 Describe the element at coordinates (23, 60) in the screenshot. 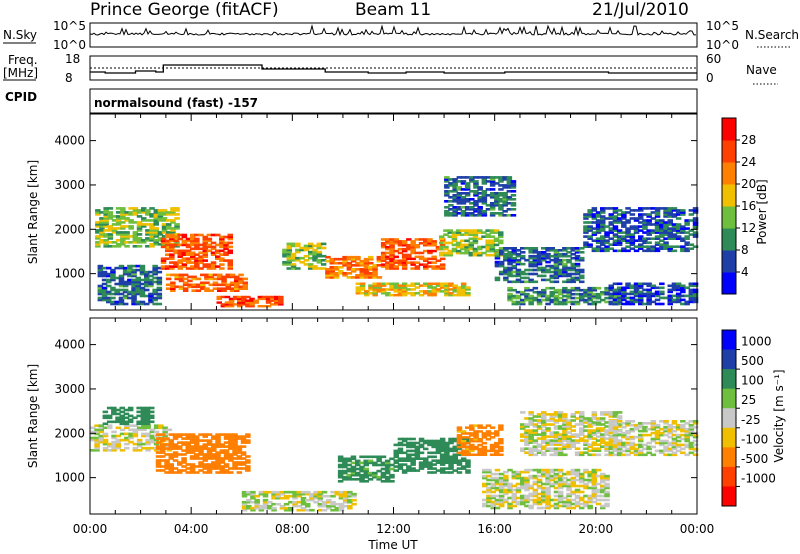

I see `freq-label: Freq.` at that location.